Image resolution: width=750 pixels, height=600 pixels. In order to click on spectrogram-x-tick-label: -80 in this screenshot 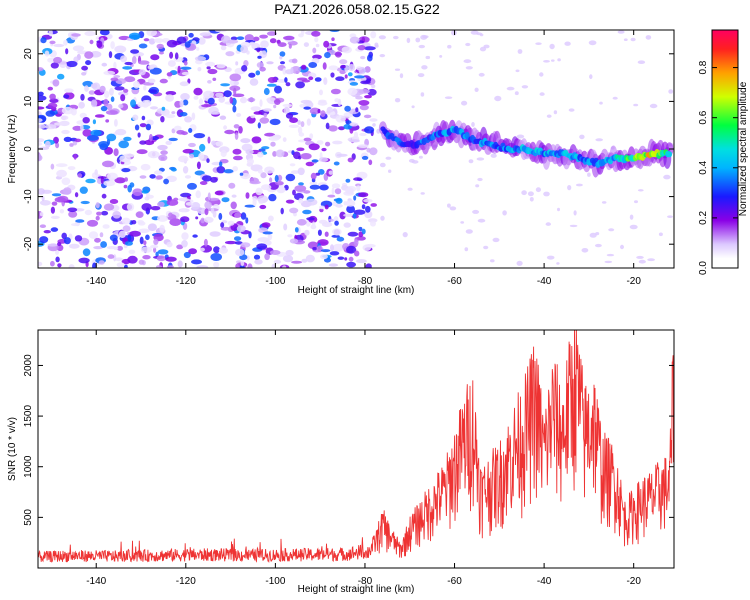, I will do `click(365, 281)`.